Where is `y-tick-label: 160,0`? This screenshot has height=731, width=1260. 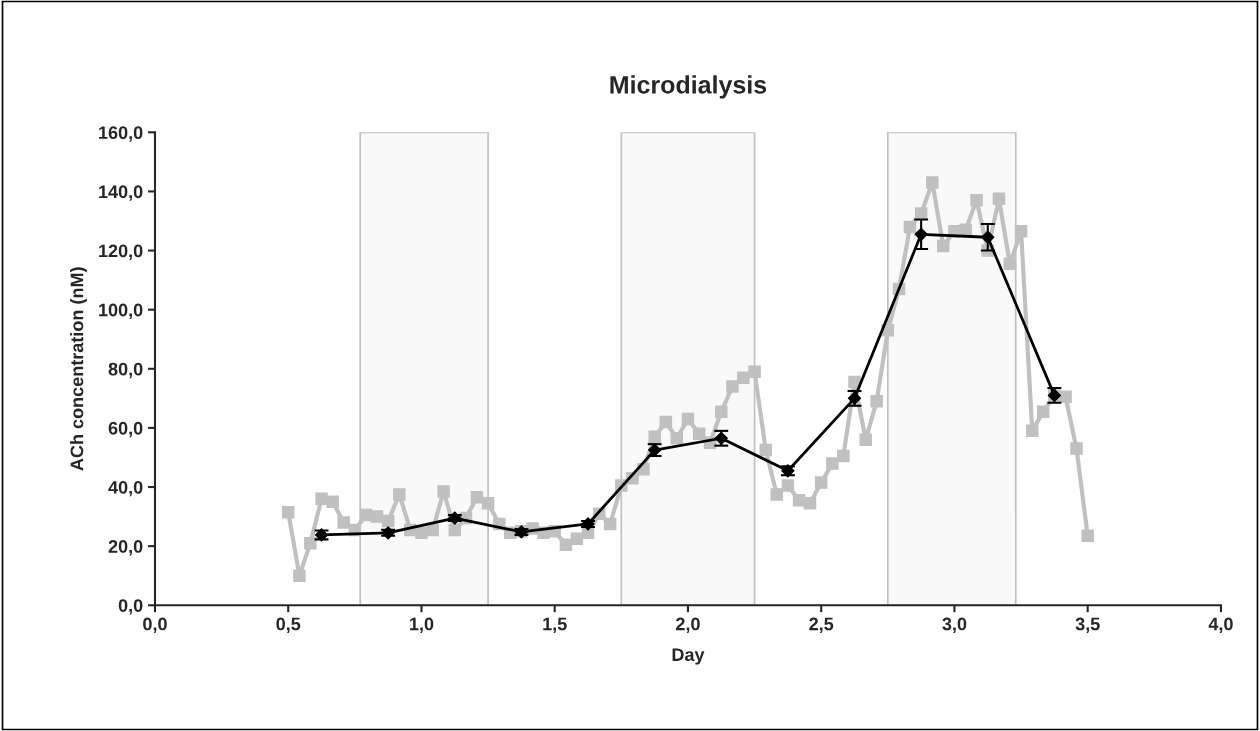
y-tick-label: 160,0 is located at coordinates (121, 134).